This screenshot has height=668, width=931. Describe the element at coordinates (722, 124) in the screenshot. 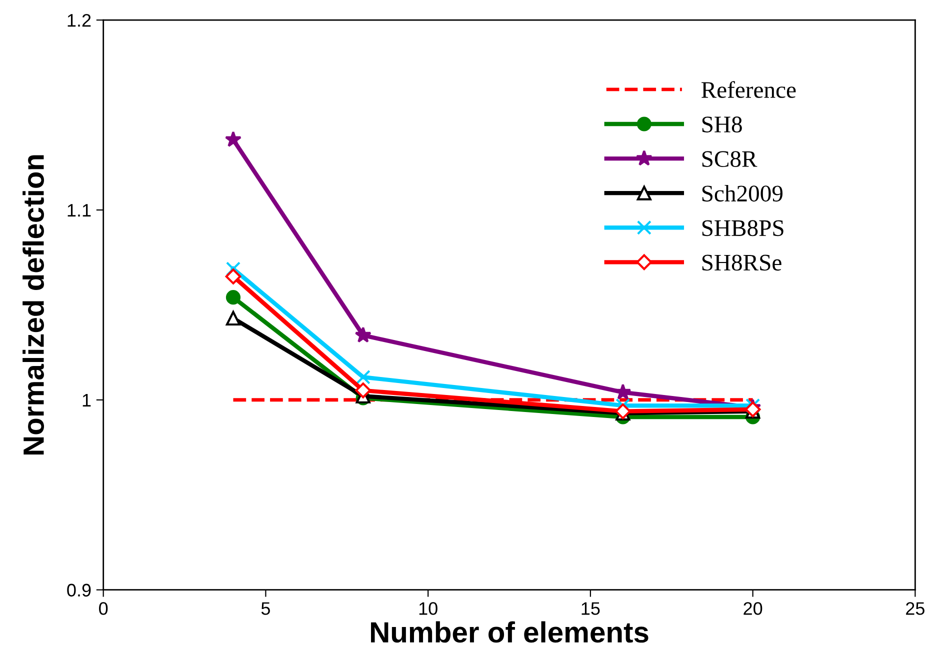

I see `legend-label: SH8` at that location.